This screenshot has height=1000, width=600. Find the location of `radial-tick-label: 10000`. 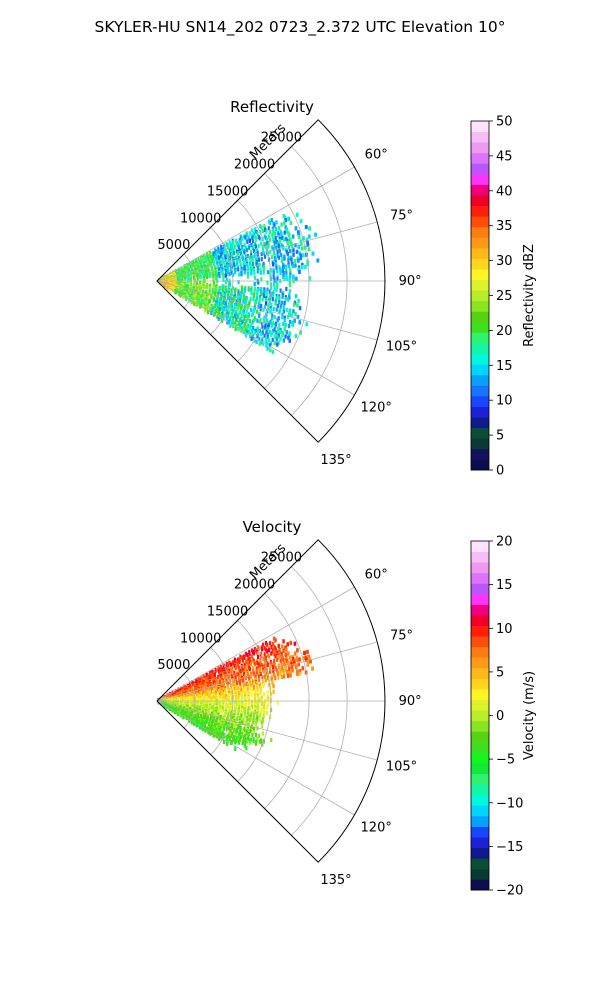

radial-tick-label: 10000 is located at coordinates (200, 638).